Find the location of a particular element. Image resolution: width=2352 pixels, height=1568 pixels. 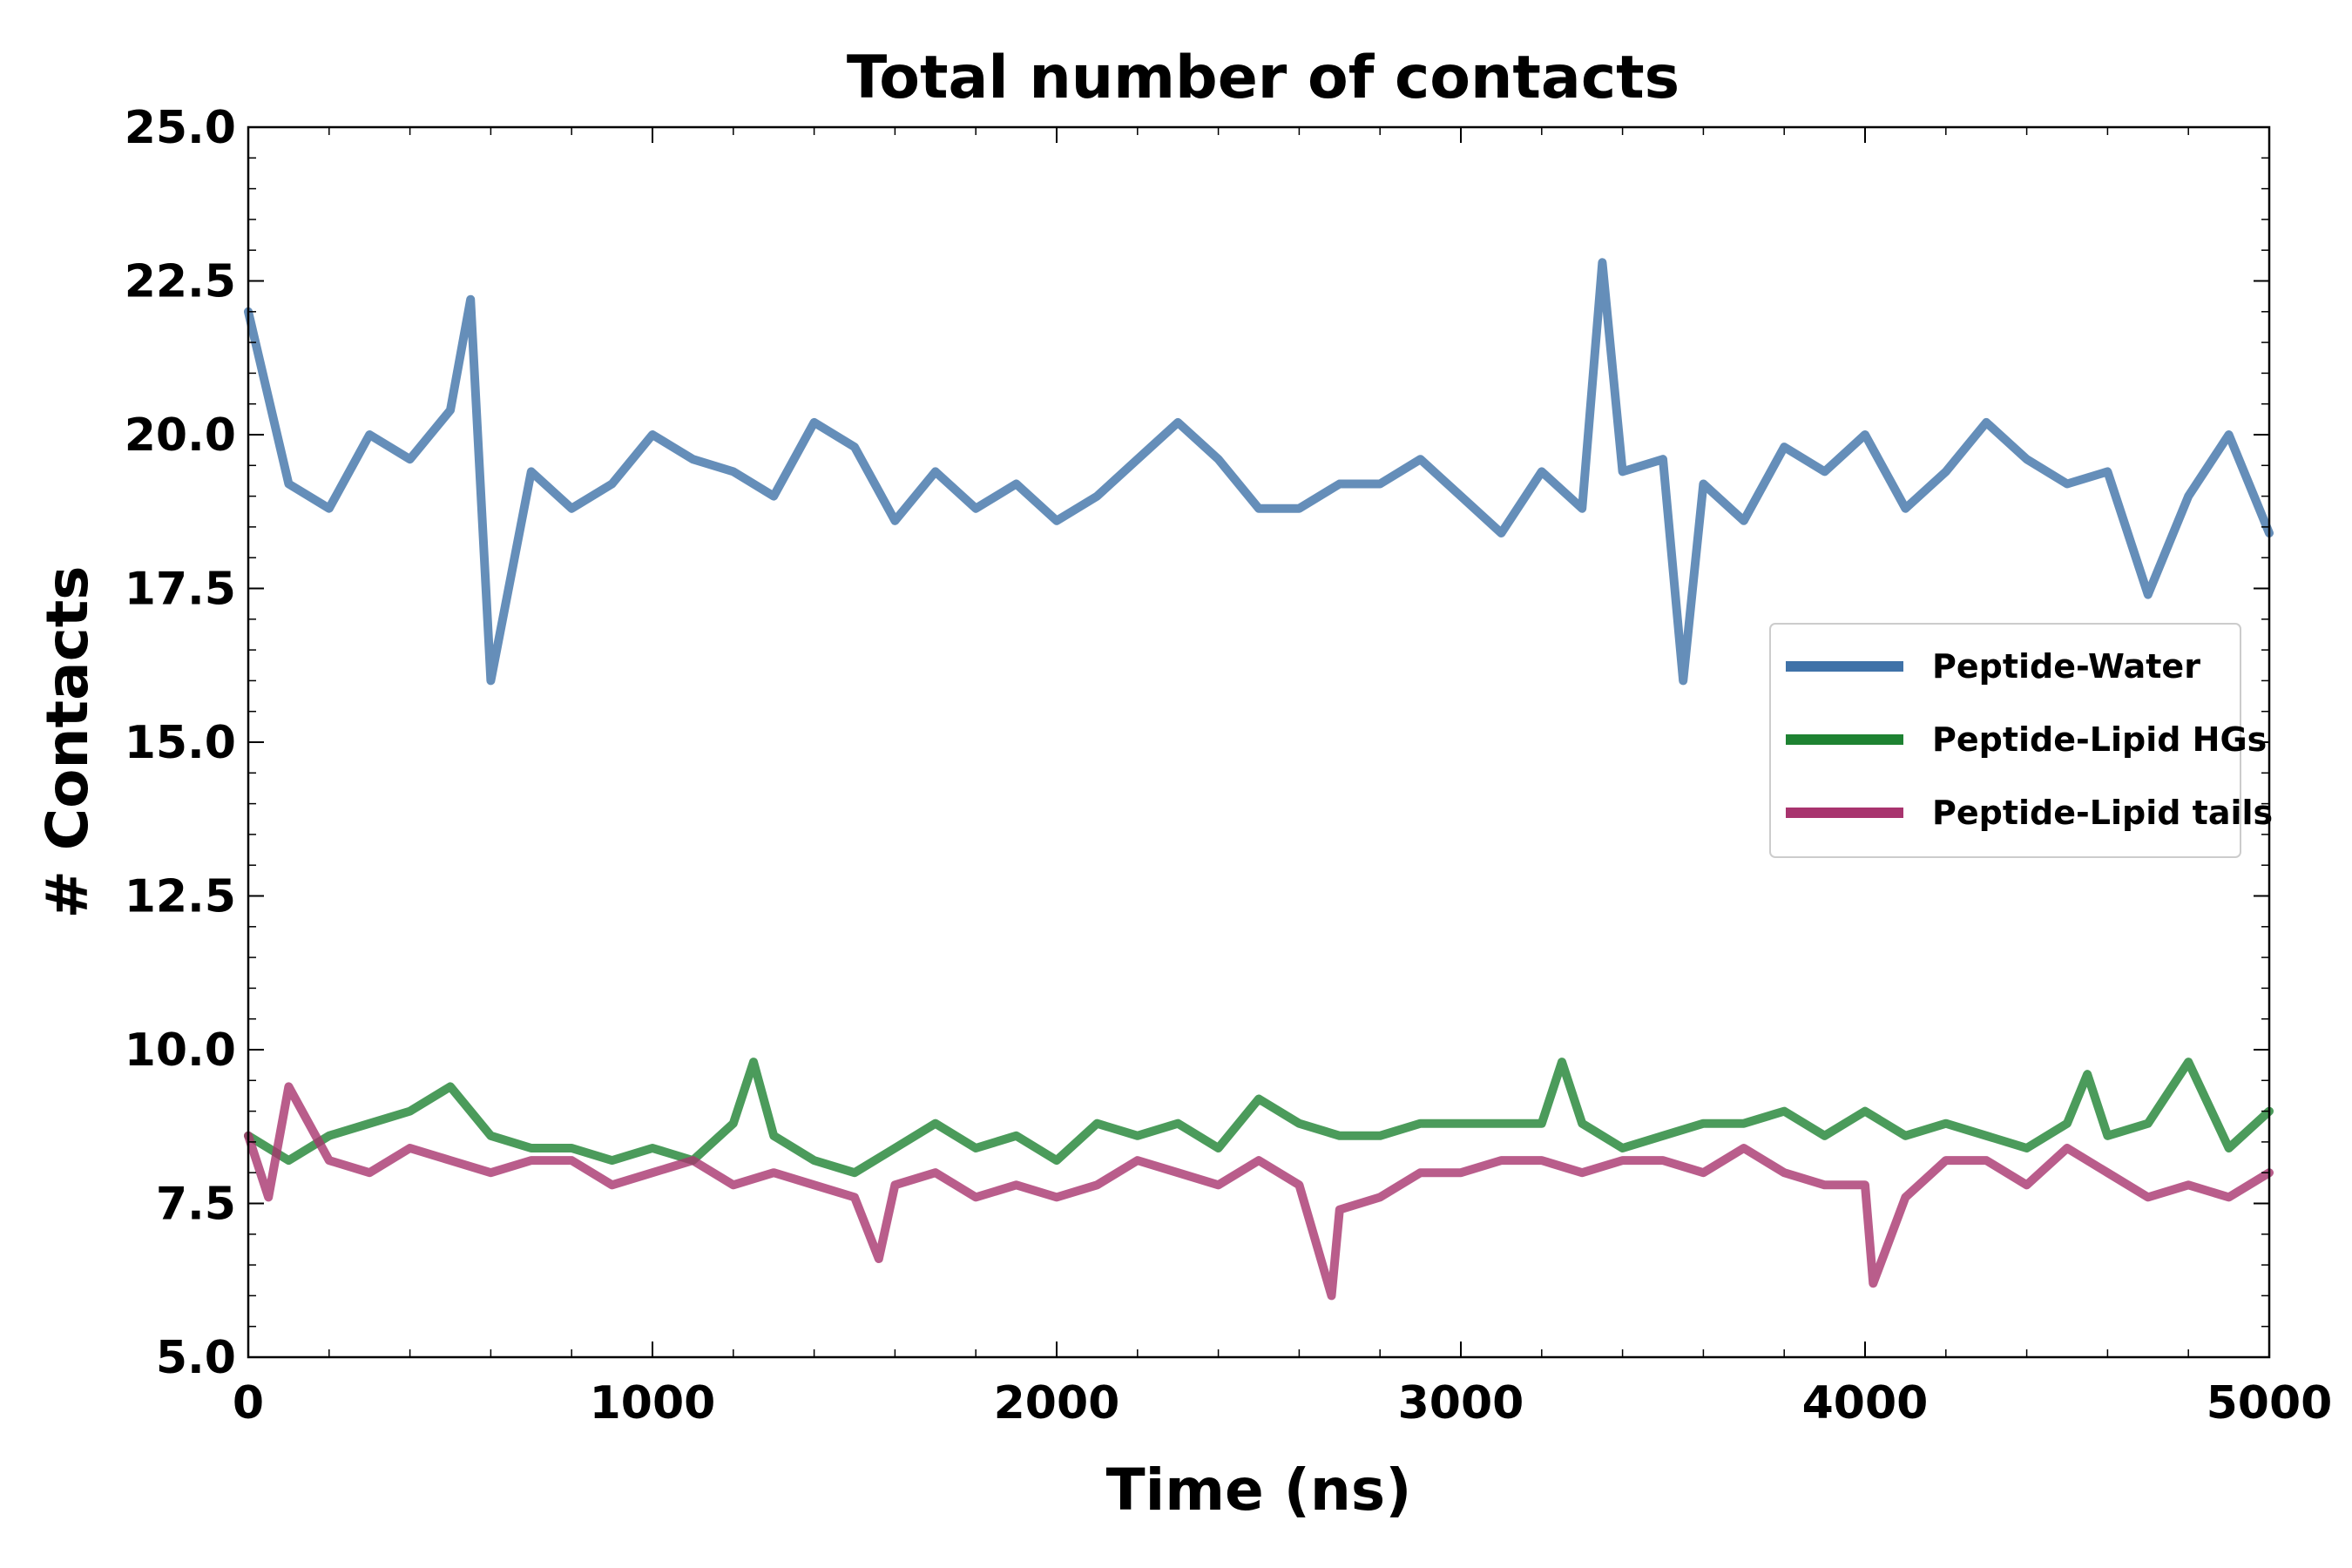

legend-label-1: Peptide-Lipid HGs is located at coordinates (2099, 739).